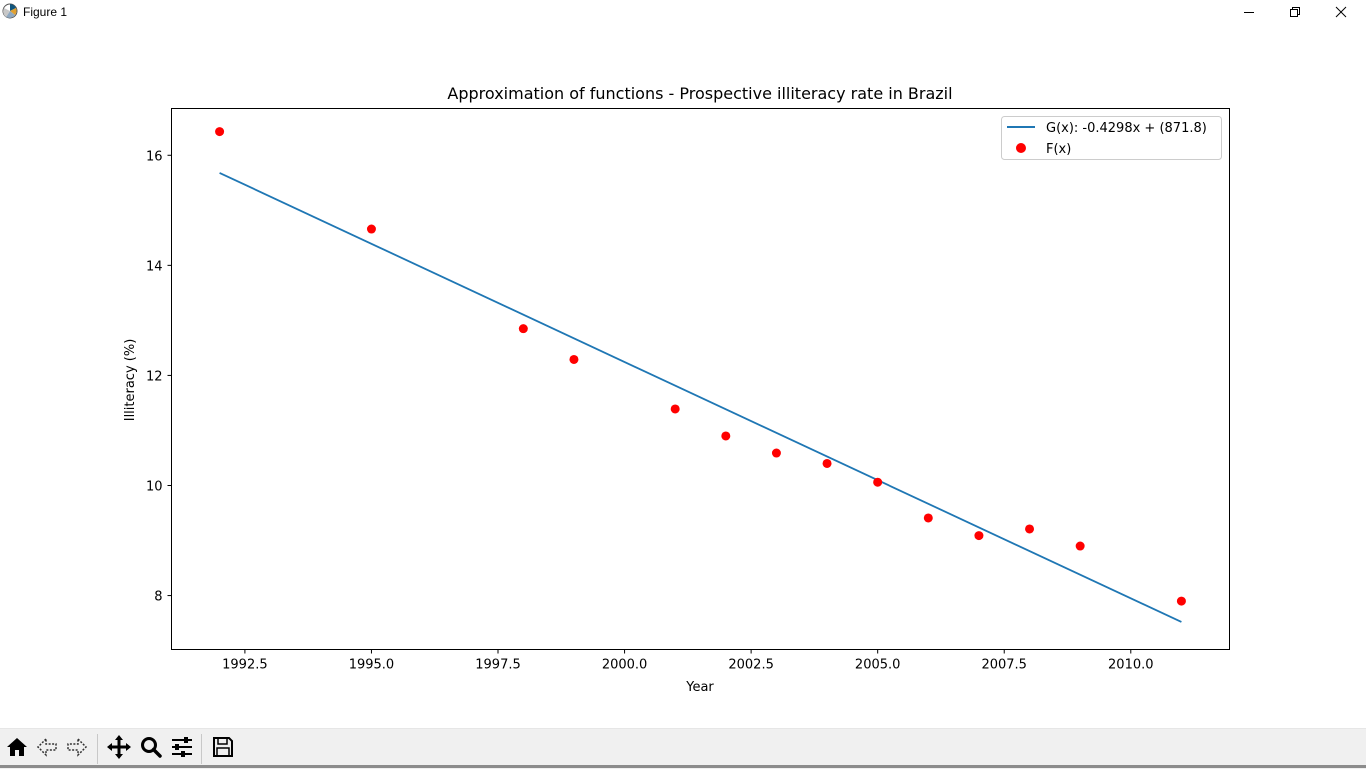 This screenshot has height=769, width=1366. I want to click on pan-button, so click(119, 749).